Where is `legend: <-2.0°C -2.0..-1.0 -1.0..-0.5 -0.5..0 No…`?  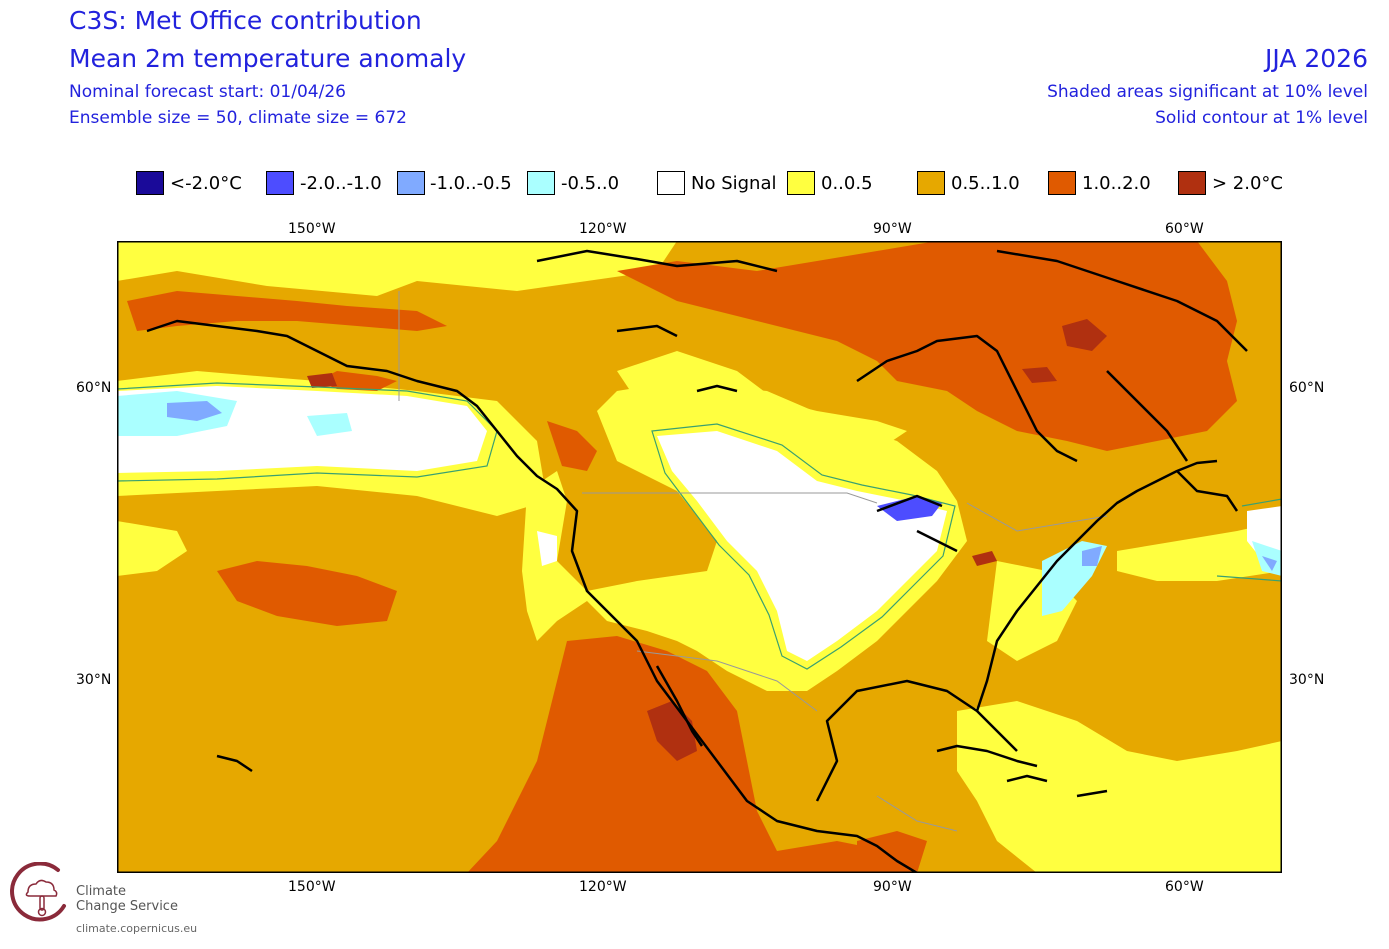 legend: <-2.0°C -2.0..-1.0 -1.0..-0.5 -0.5..0 No… is located at coordinates (694, 184).